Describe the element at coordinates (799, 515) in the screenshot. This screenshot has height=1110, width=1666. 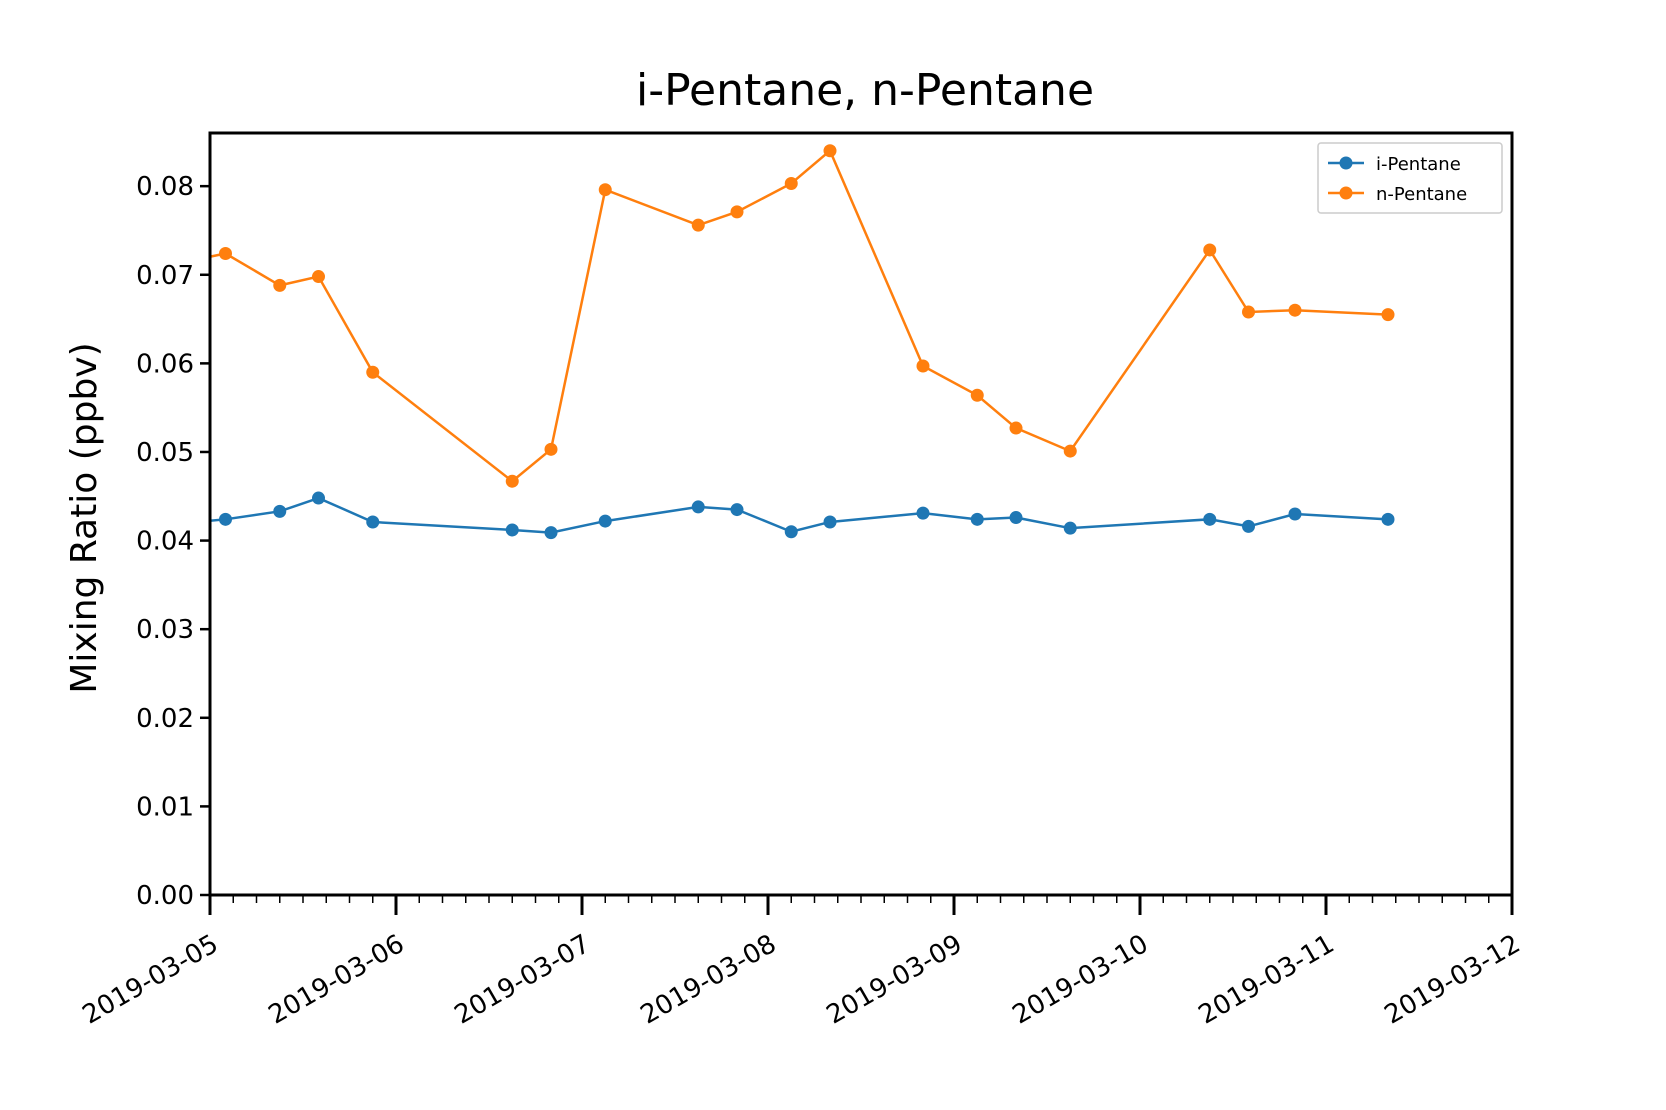
I see `series-line-i-pentane` at that location.